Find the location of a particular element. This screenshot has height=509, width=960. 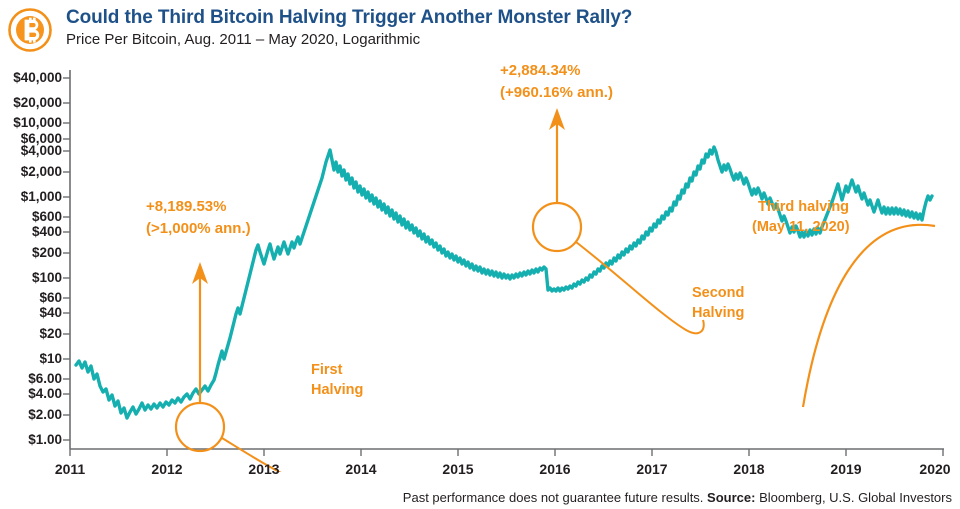

x-tick-label: 2016 is located at coordinates (555, 469).